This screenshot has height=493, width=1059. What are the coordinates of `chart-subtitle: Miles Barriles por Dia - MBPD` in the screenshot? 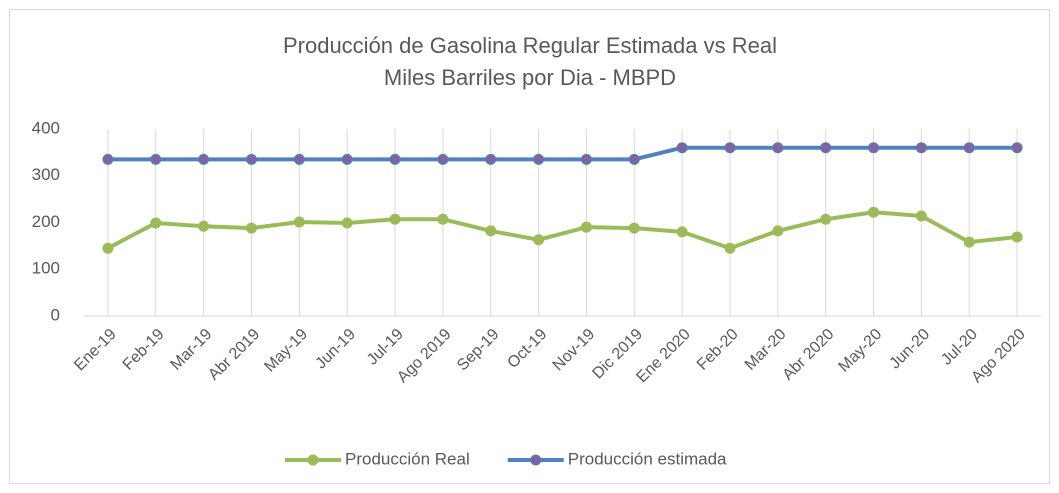 It's located at (530, 77).